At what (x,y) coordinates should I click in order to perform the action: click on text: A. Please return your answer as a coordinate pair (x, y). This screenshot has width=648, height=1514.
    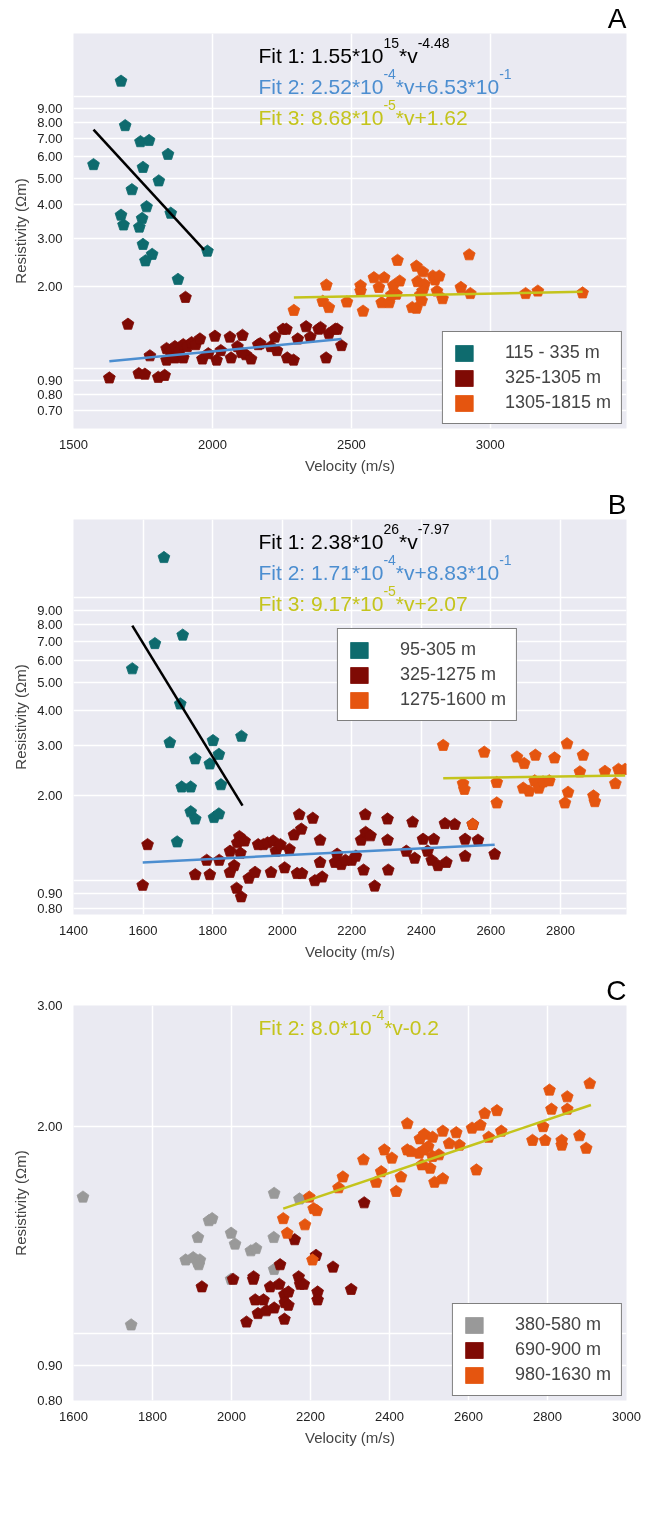
    Looking at the image, I should click on (617, 18).